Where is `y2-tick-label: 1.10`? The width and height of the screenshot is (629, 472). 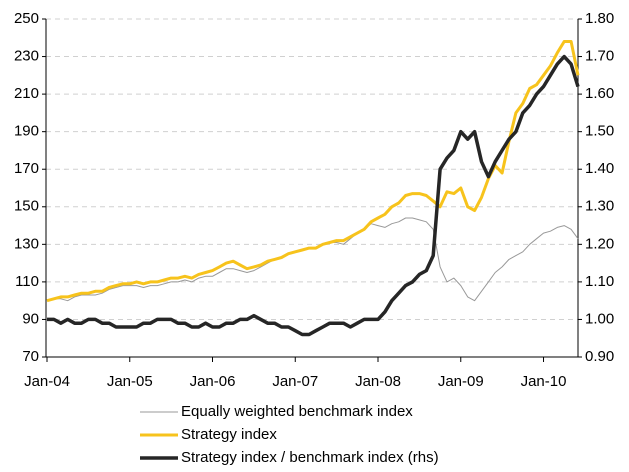
y2-tick-label: 1.10 is located at coordinates (599, 281).